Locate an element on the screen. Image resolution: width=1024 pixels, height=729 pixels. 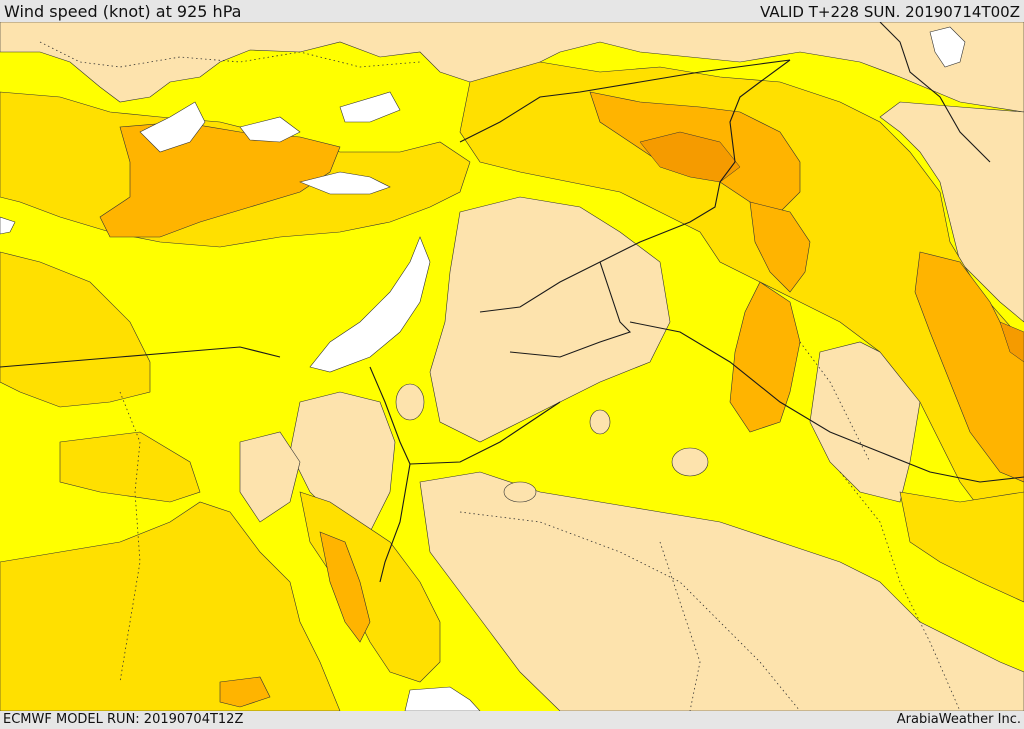
brand-credit: ArabiaWeather Inc. is located at coordinates (958, 719).